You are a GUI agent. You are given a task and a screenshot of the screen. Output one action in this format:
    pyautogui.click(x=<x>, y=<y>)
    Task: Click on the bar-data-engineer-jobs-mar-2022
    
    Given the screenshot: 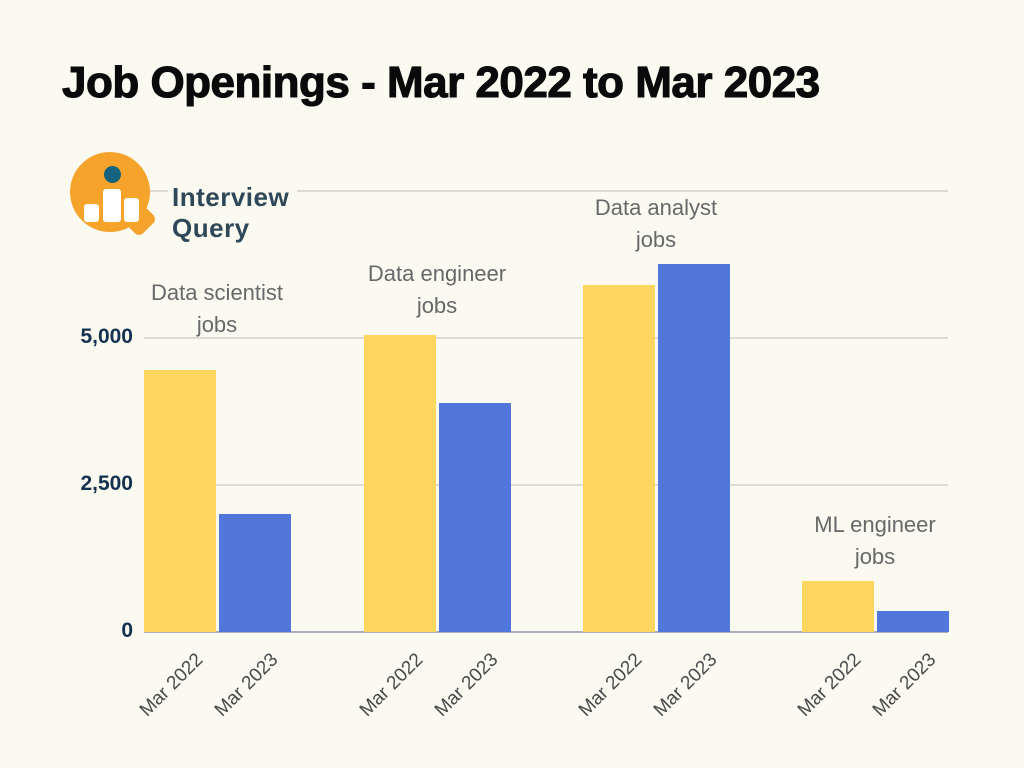 What is the action you would take?
    pyautogui.click(x=399, y=483)
    